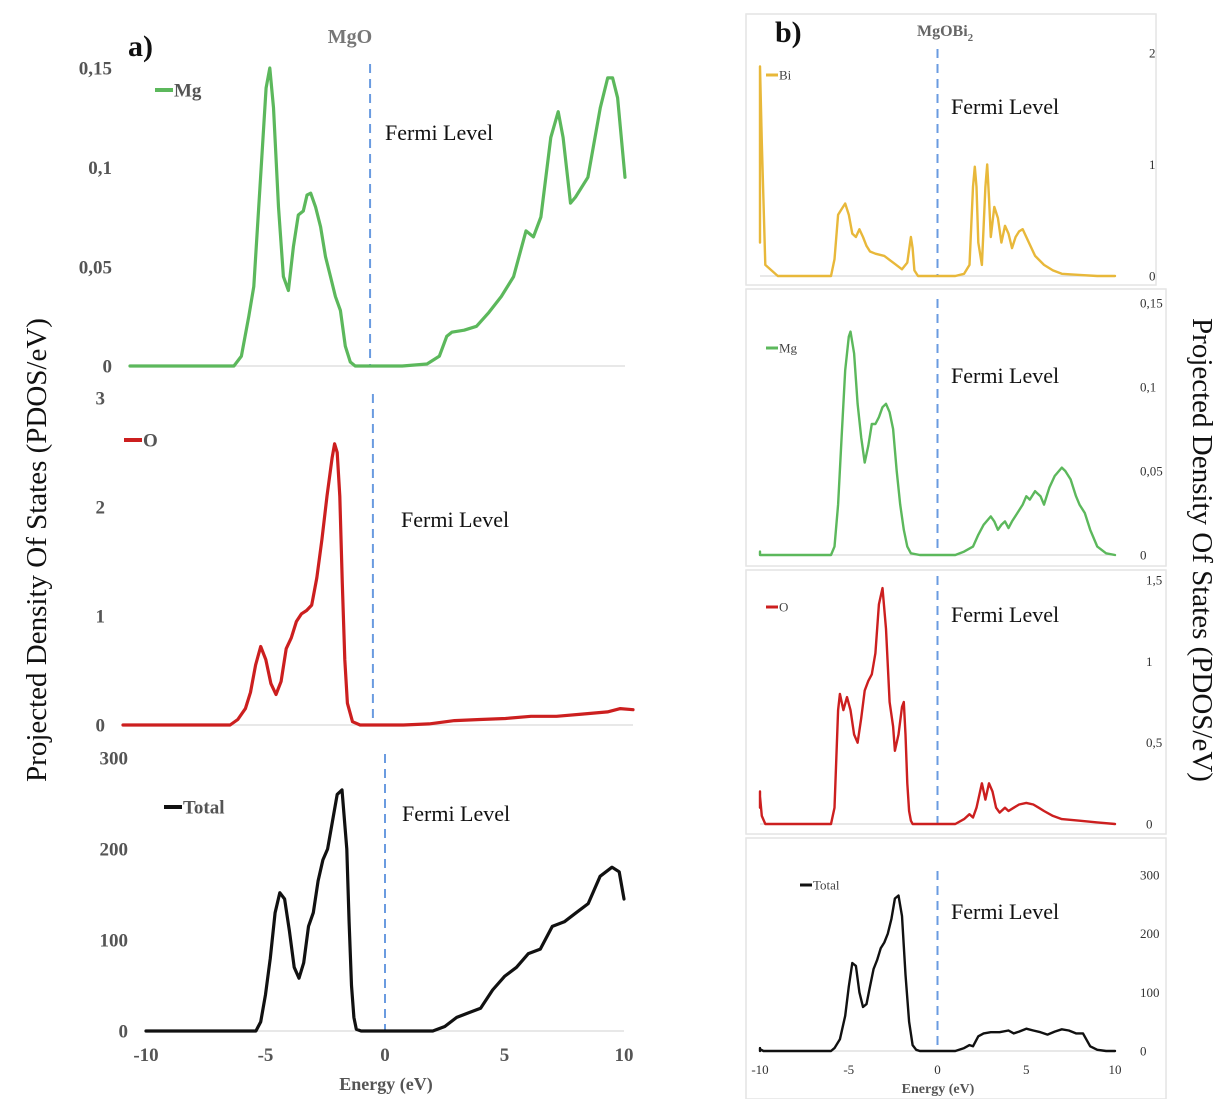 The height and width of the screenshot is (1099, 1224). What do you see at coordinates (1152, 53) in the screenshot?
I see `ytick-label-b-bi-2: 2` at bounding box center [1152, 53].